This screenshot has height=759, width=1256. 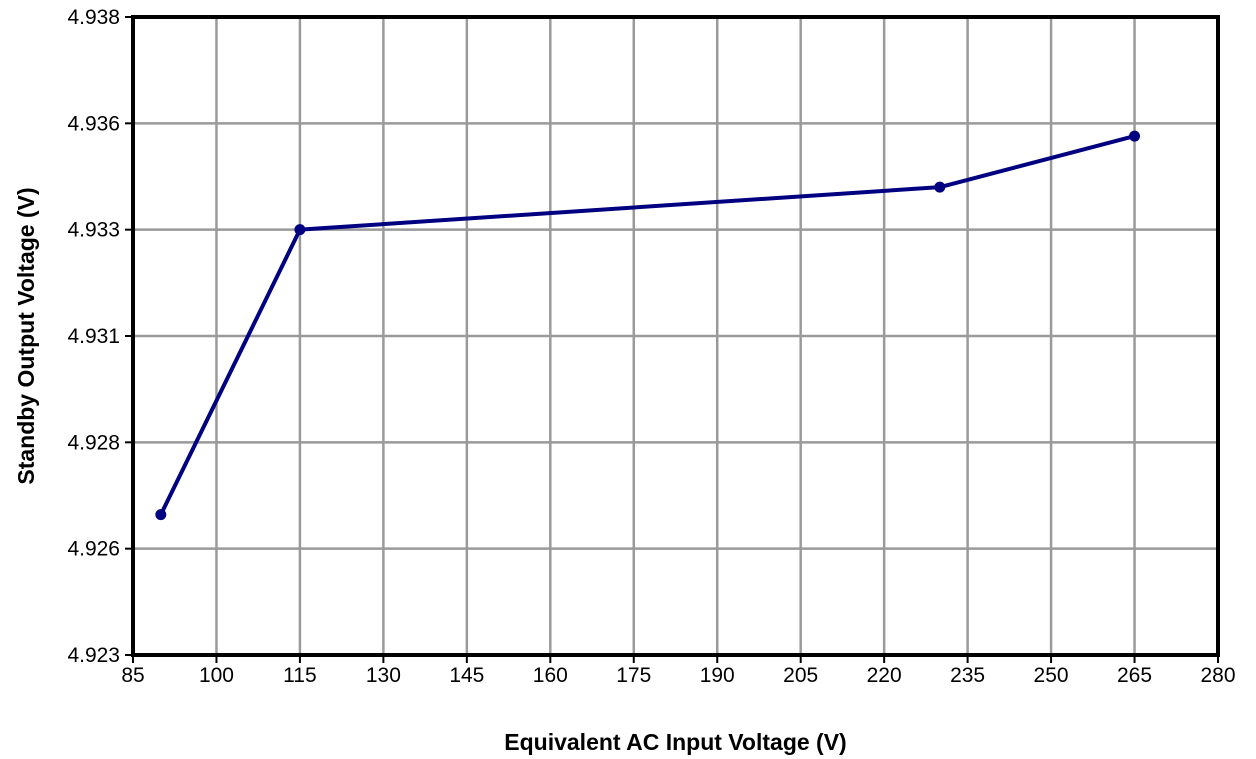 What do you see at coordinates (93, 442) in the screenshot?
I see `y-tick-label: 4.928` at bounding box center [93, 442].